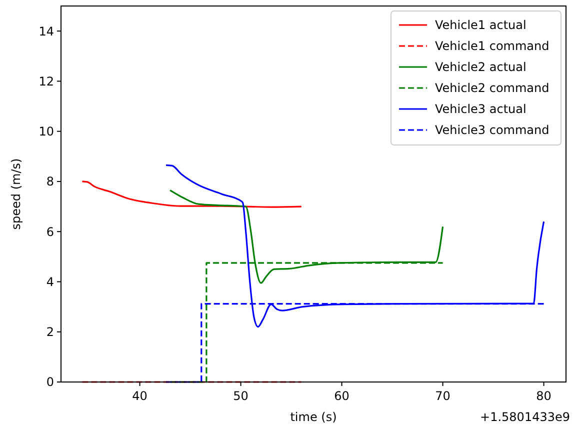 The height and width of the screenshot is (429, 573). What do you see at coordinates (16, 194) in the screenshot?
I see `y-axis-title: speed (m/s)` at bounding box center [16, 194].